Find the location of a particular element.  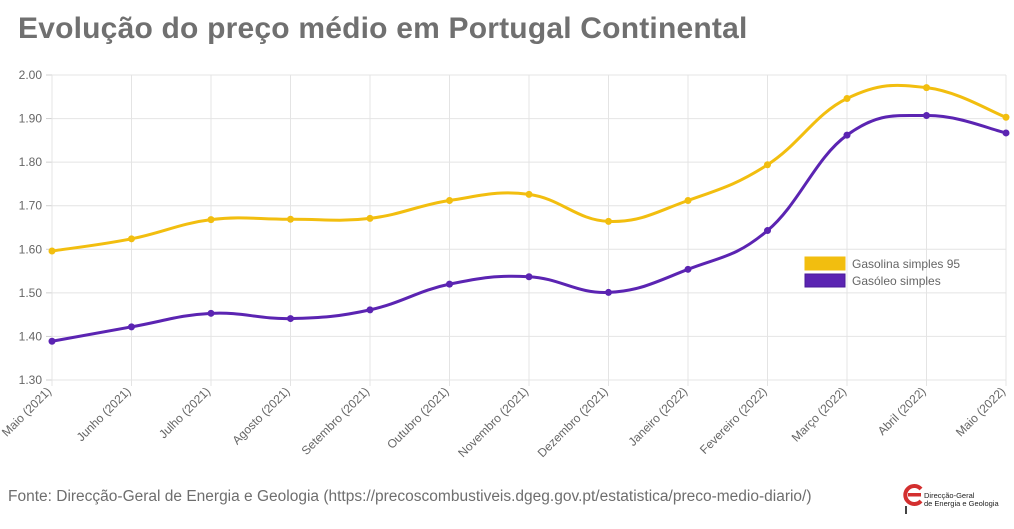

x-tick-label: Abril (2022) is located at coordinates (902, 411).